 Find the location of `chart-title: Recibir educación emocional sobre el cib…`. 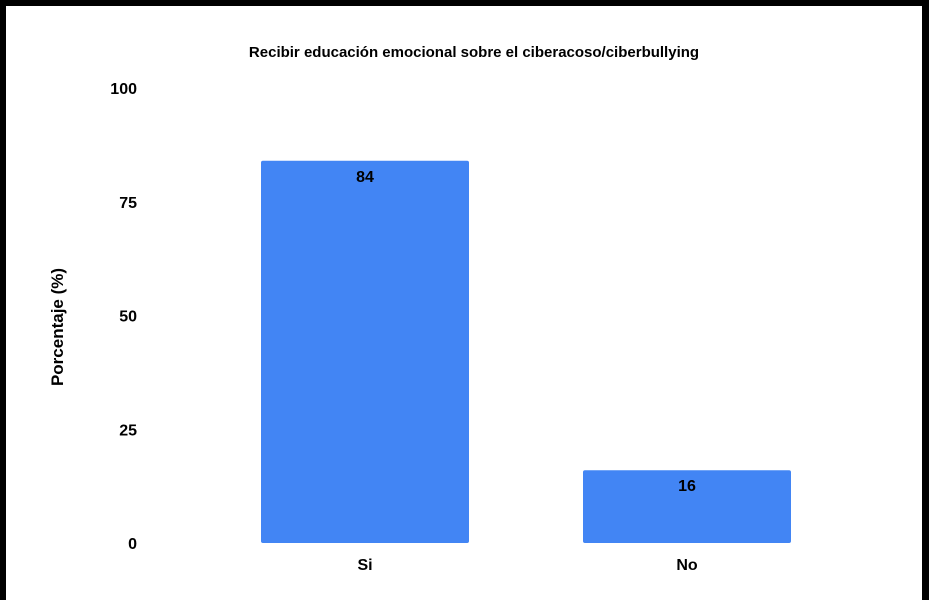

chart-title: Recibir educación emocional sobre el cib… is located at coordinates (474, 52).